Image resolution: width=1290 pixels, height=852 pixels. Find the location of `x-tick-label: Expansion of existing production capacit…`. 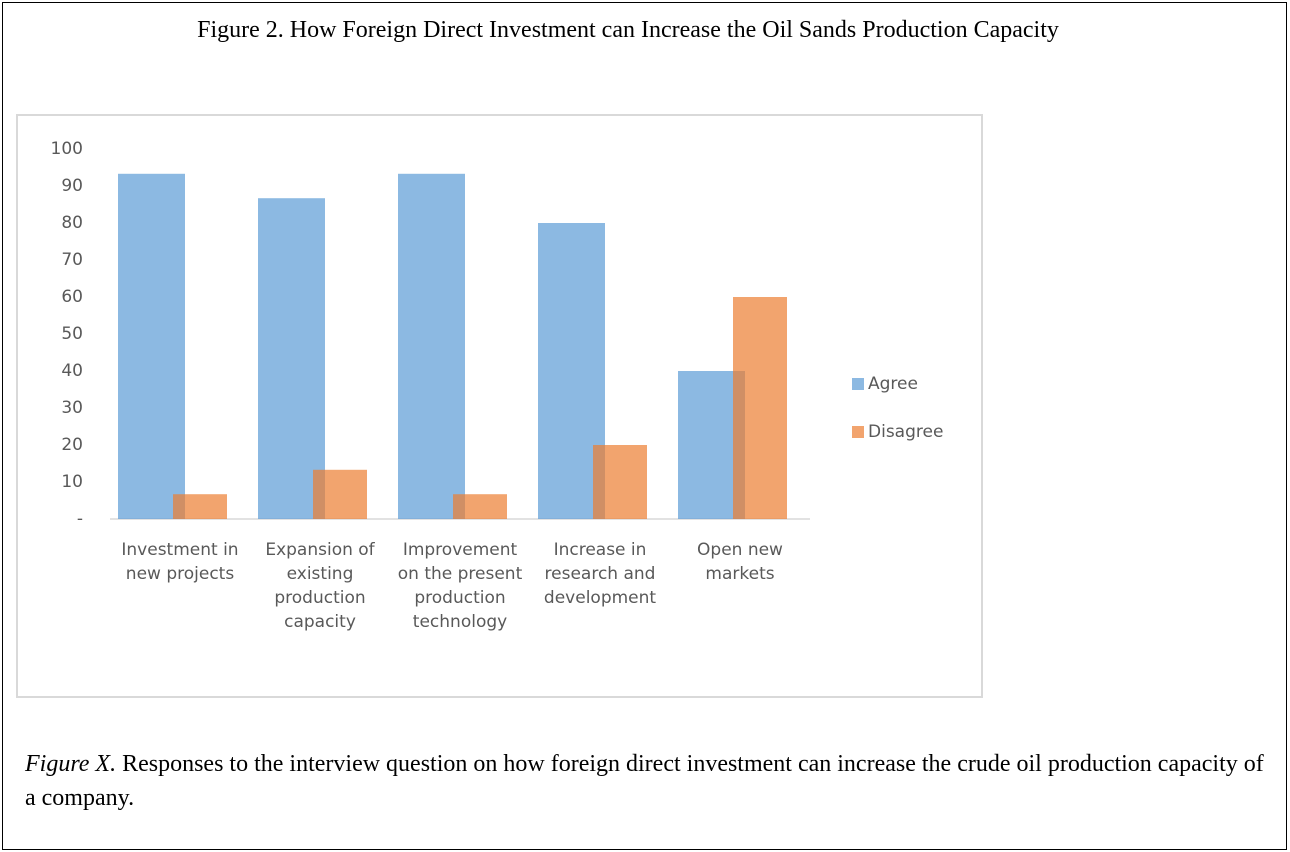

x-tick-label: Expansion of existing production capacit… is located at coordinates (320, 586).